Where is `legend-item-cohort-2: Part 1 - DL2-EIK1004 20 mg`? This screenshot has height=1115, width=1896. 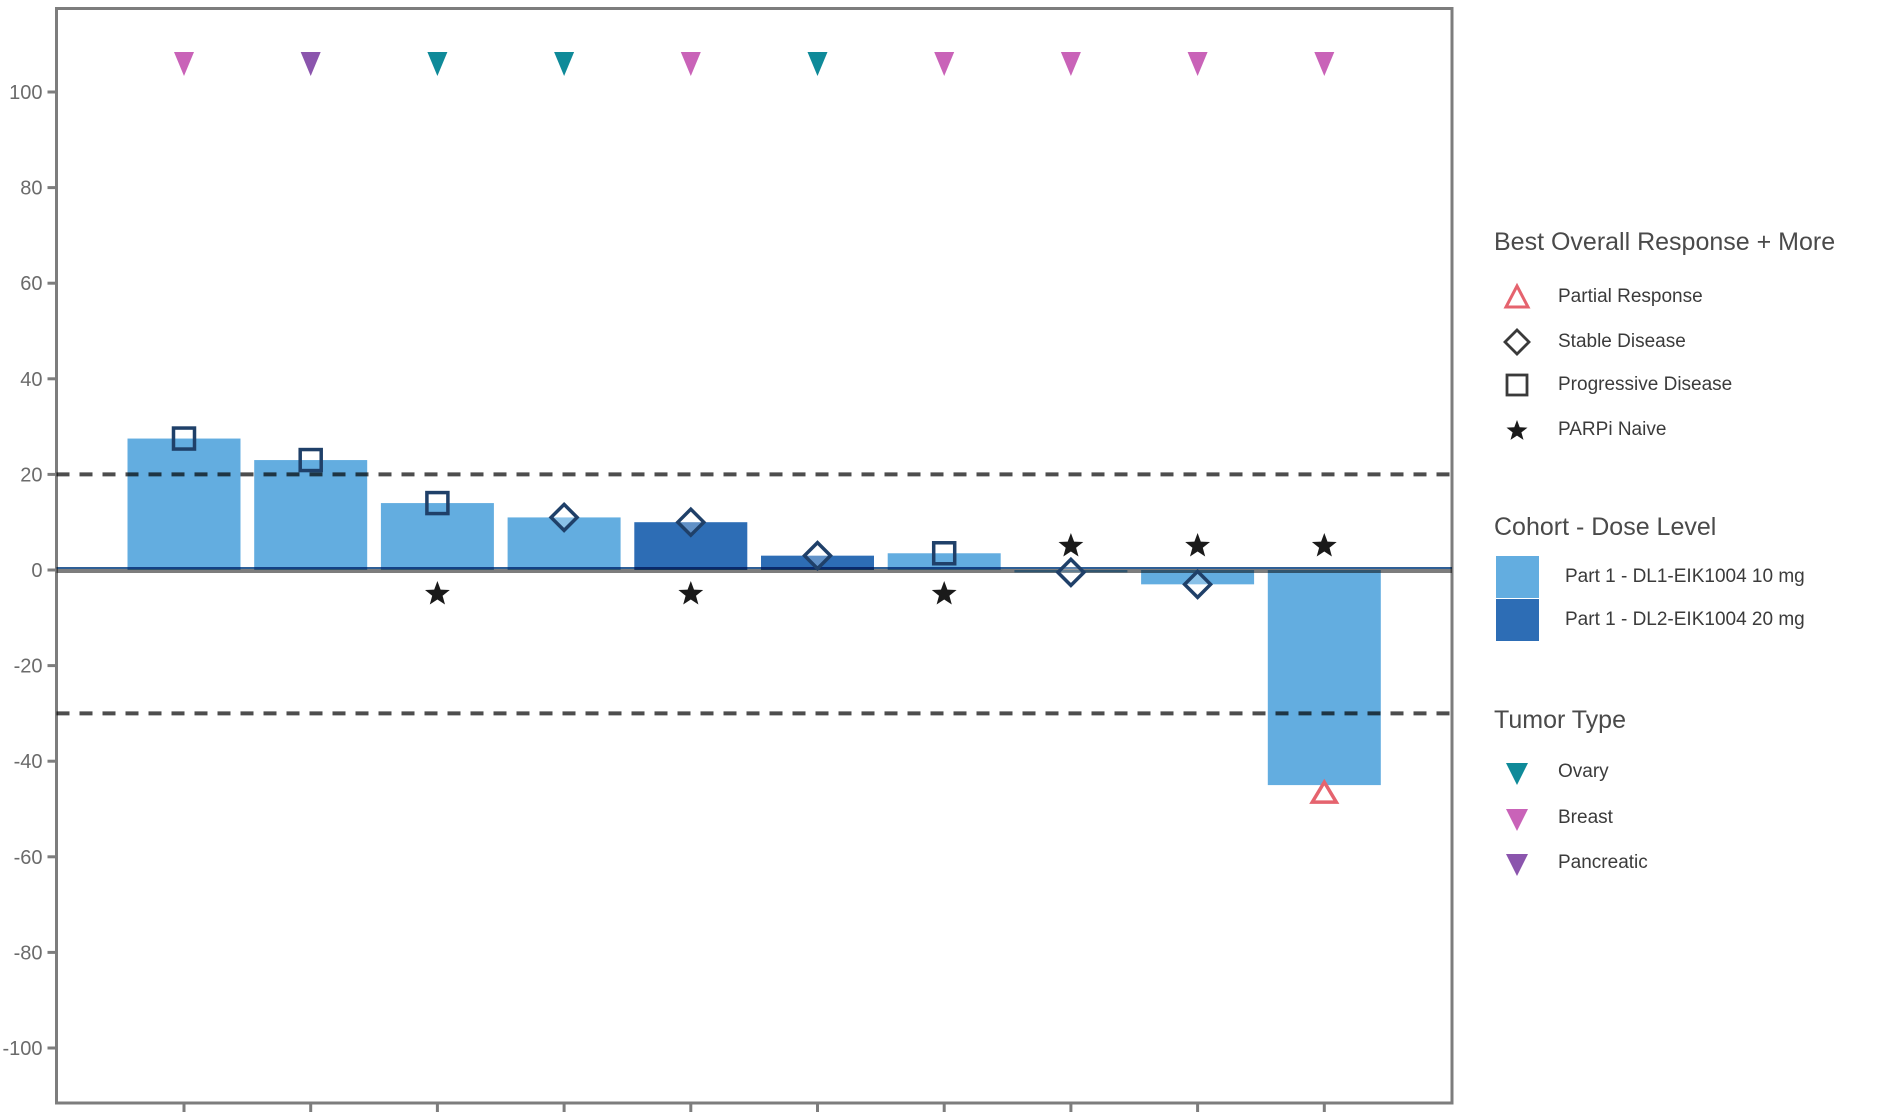
legend-item-cohort-2: Part 1 - DL2-EIK1004 20 mg is located at coordinates (1649, 620).